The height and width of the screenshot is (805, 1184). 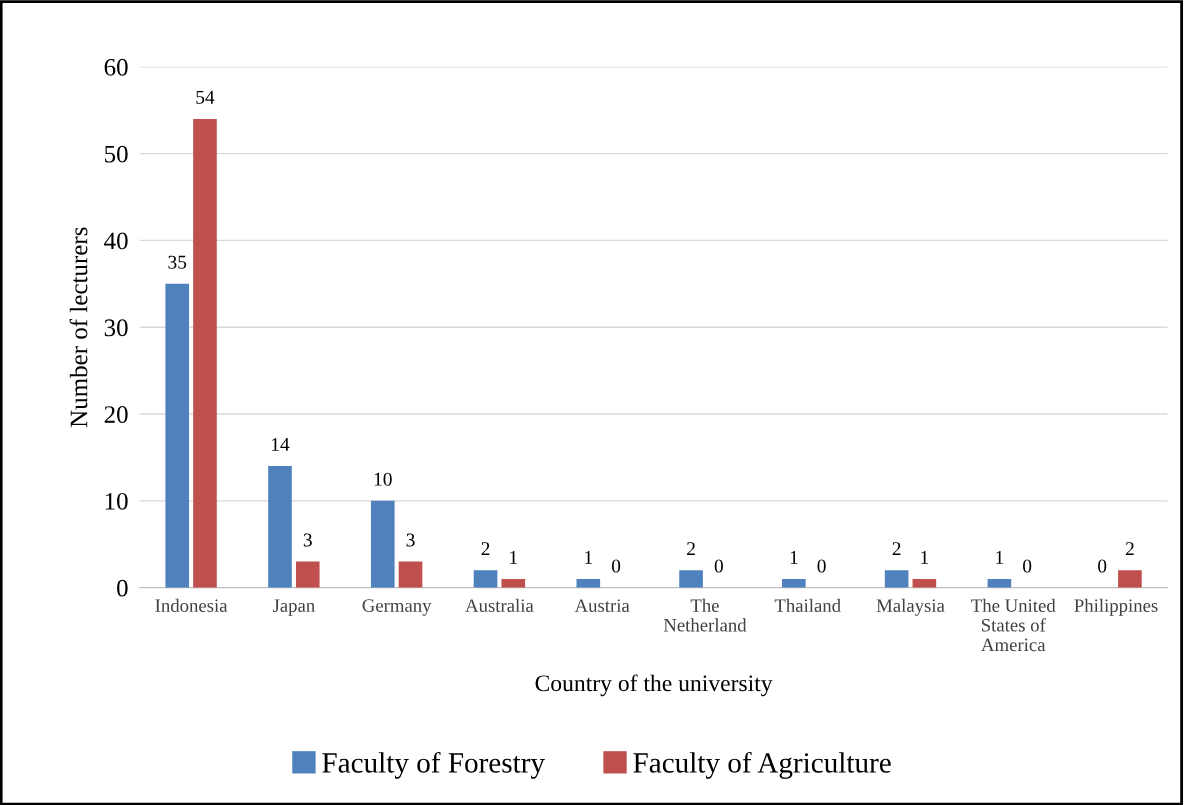 I want to click on legend-label: Faculty of Forestry, so click(x=433, y=765).